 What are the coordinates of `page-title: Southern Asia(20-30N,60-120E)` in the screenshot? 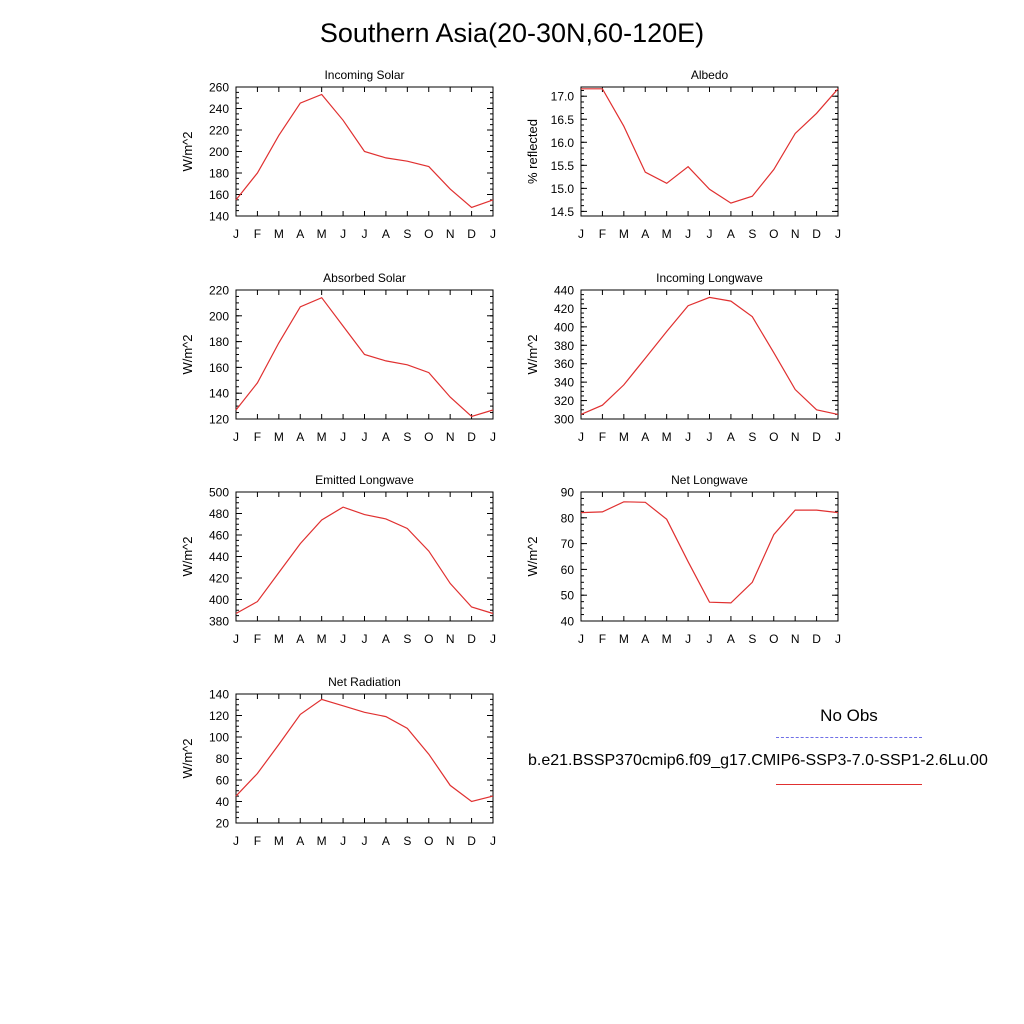 It's located at (512, 33).